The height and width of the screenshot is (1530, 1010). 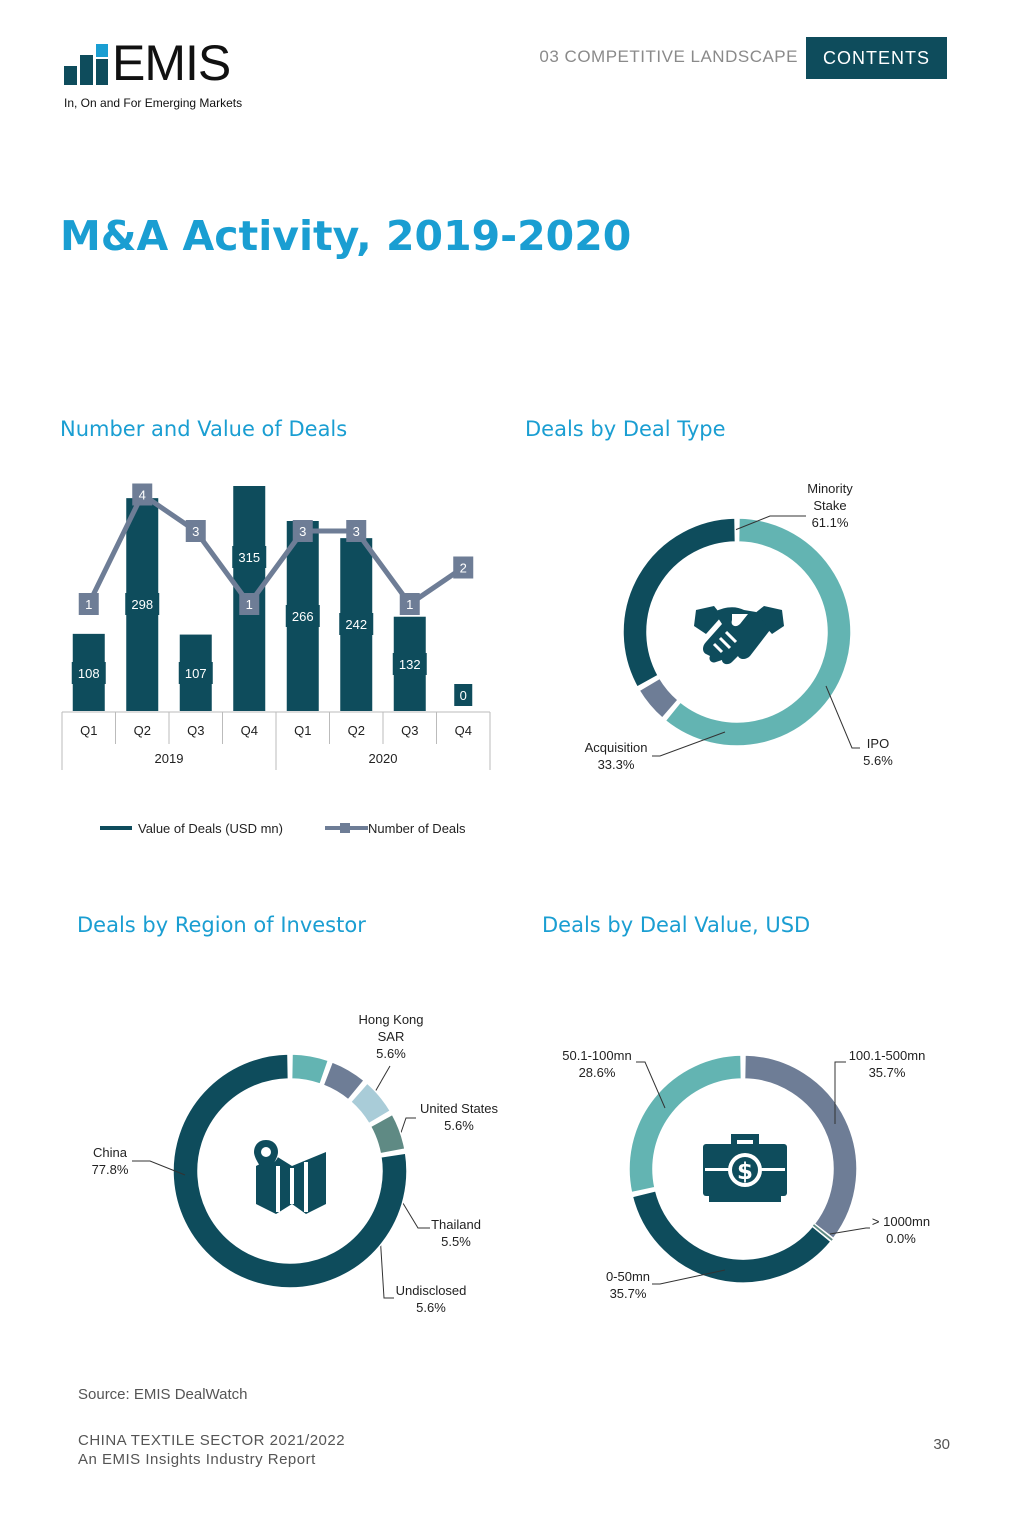 I want to click on page-title: M&A Activity, 2019-2020, so click(x=346, y=236).